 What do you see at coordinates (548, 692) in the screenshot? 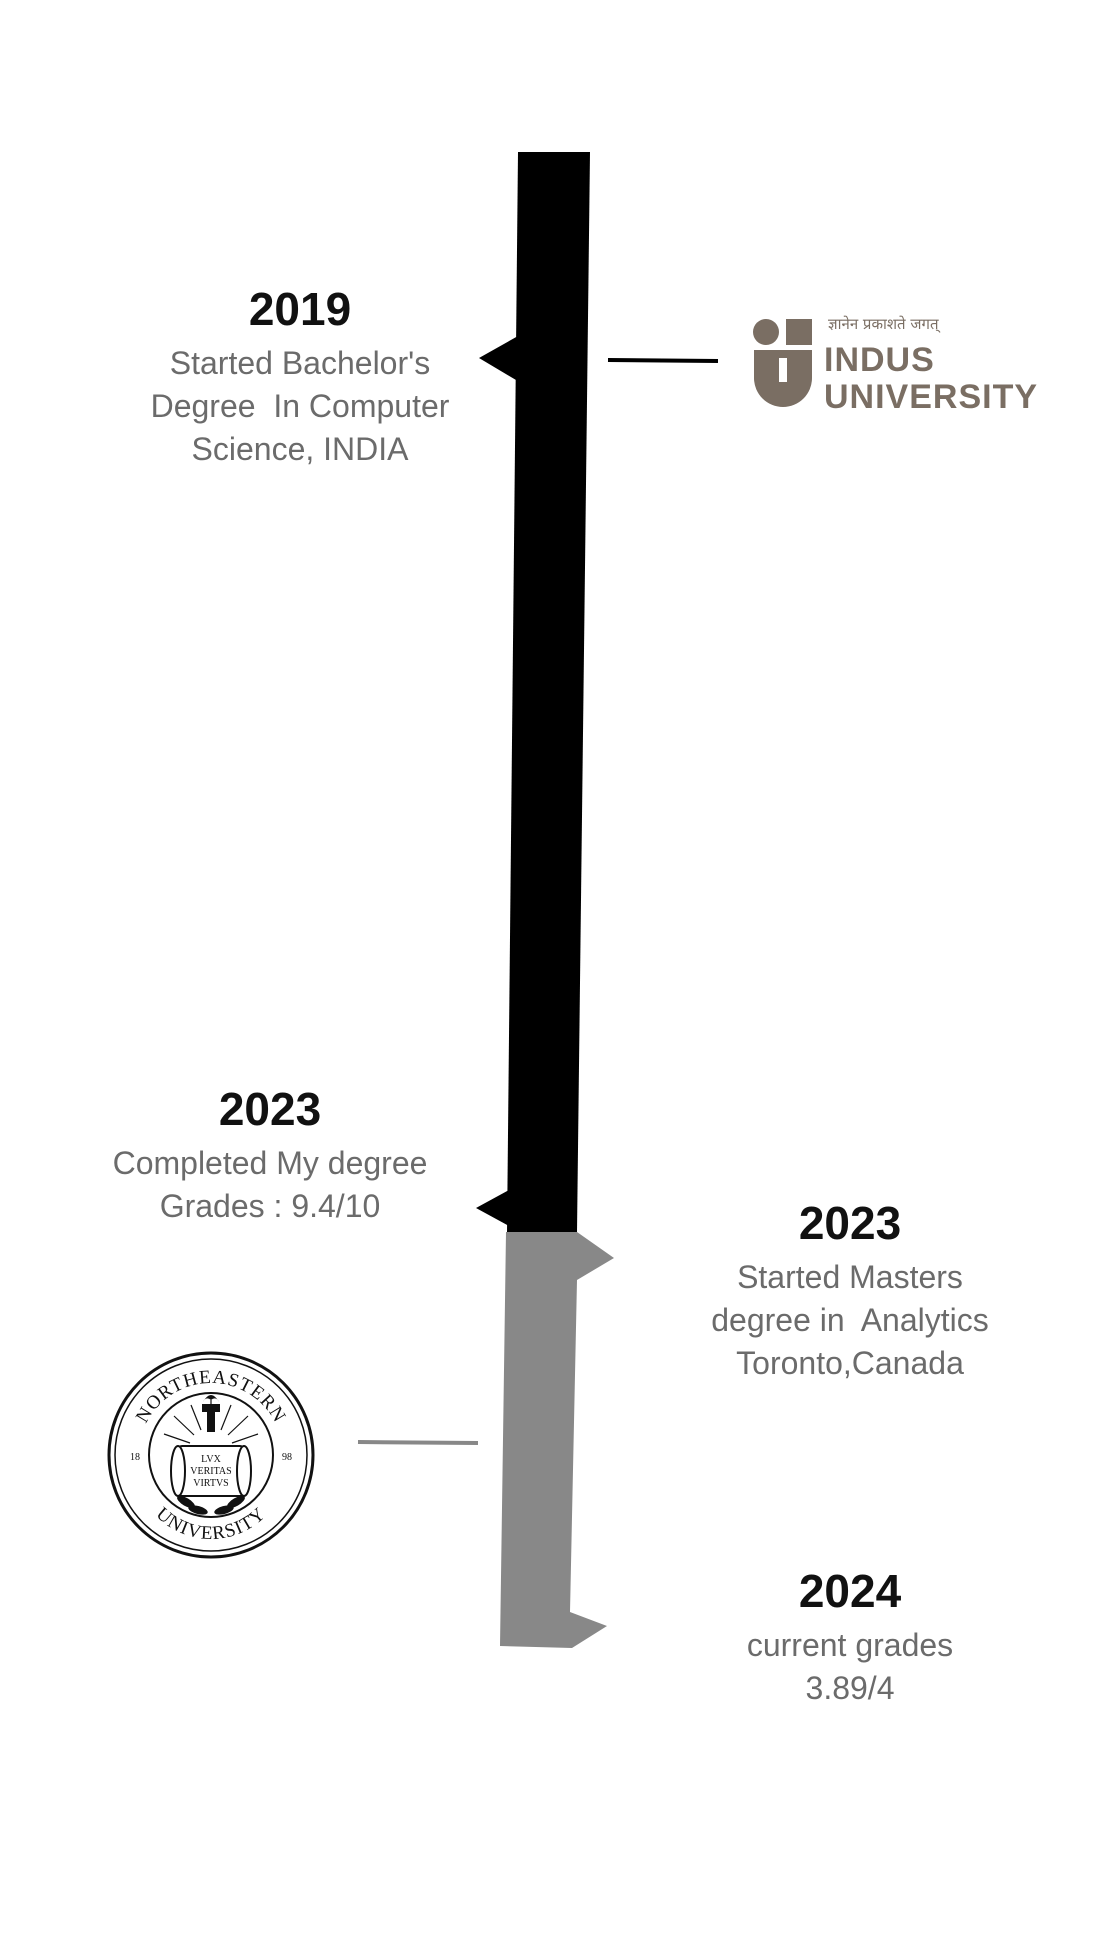
I see `bachelor-timeline-bar` at bounding box center [548, 692].